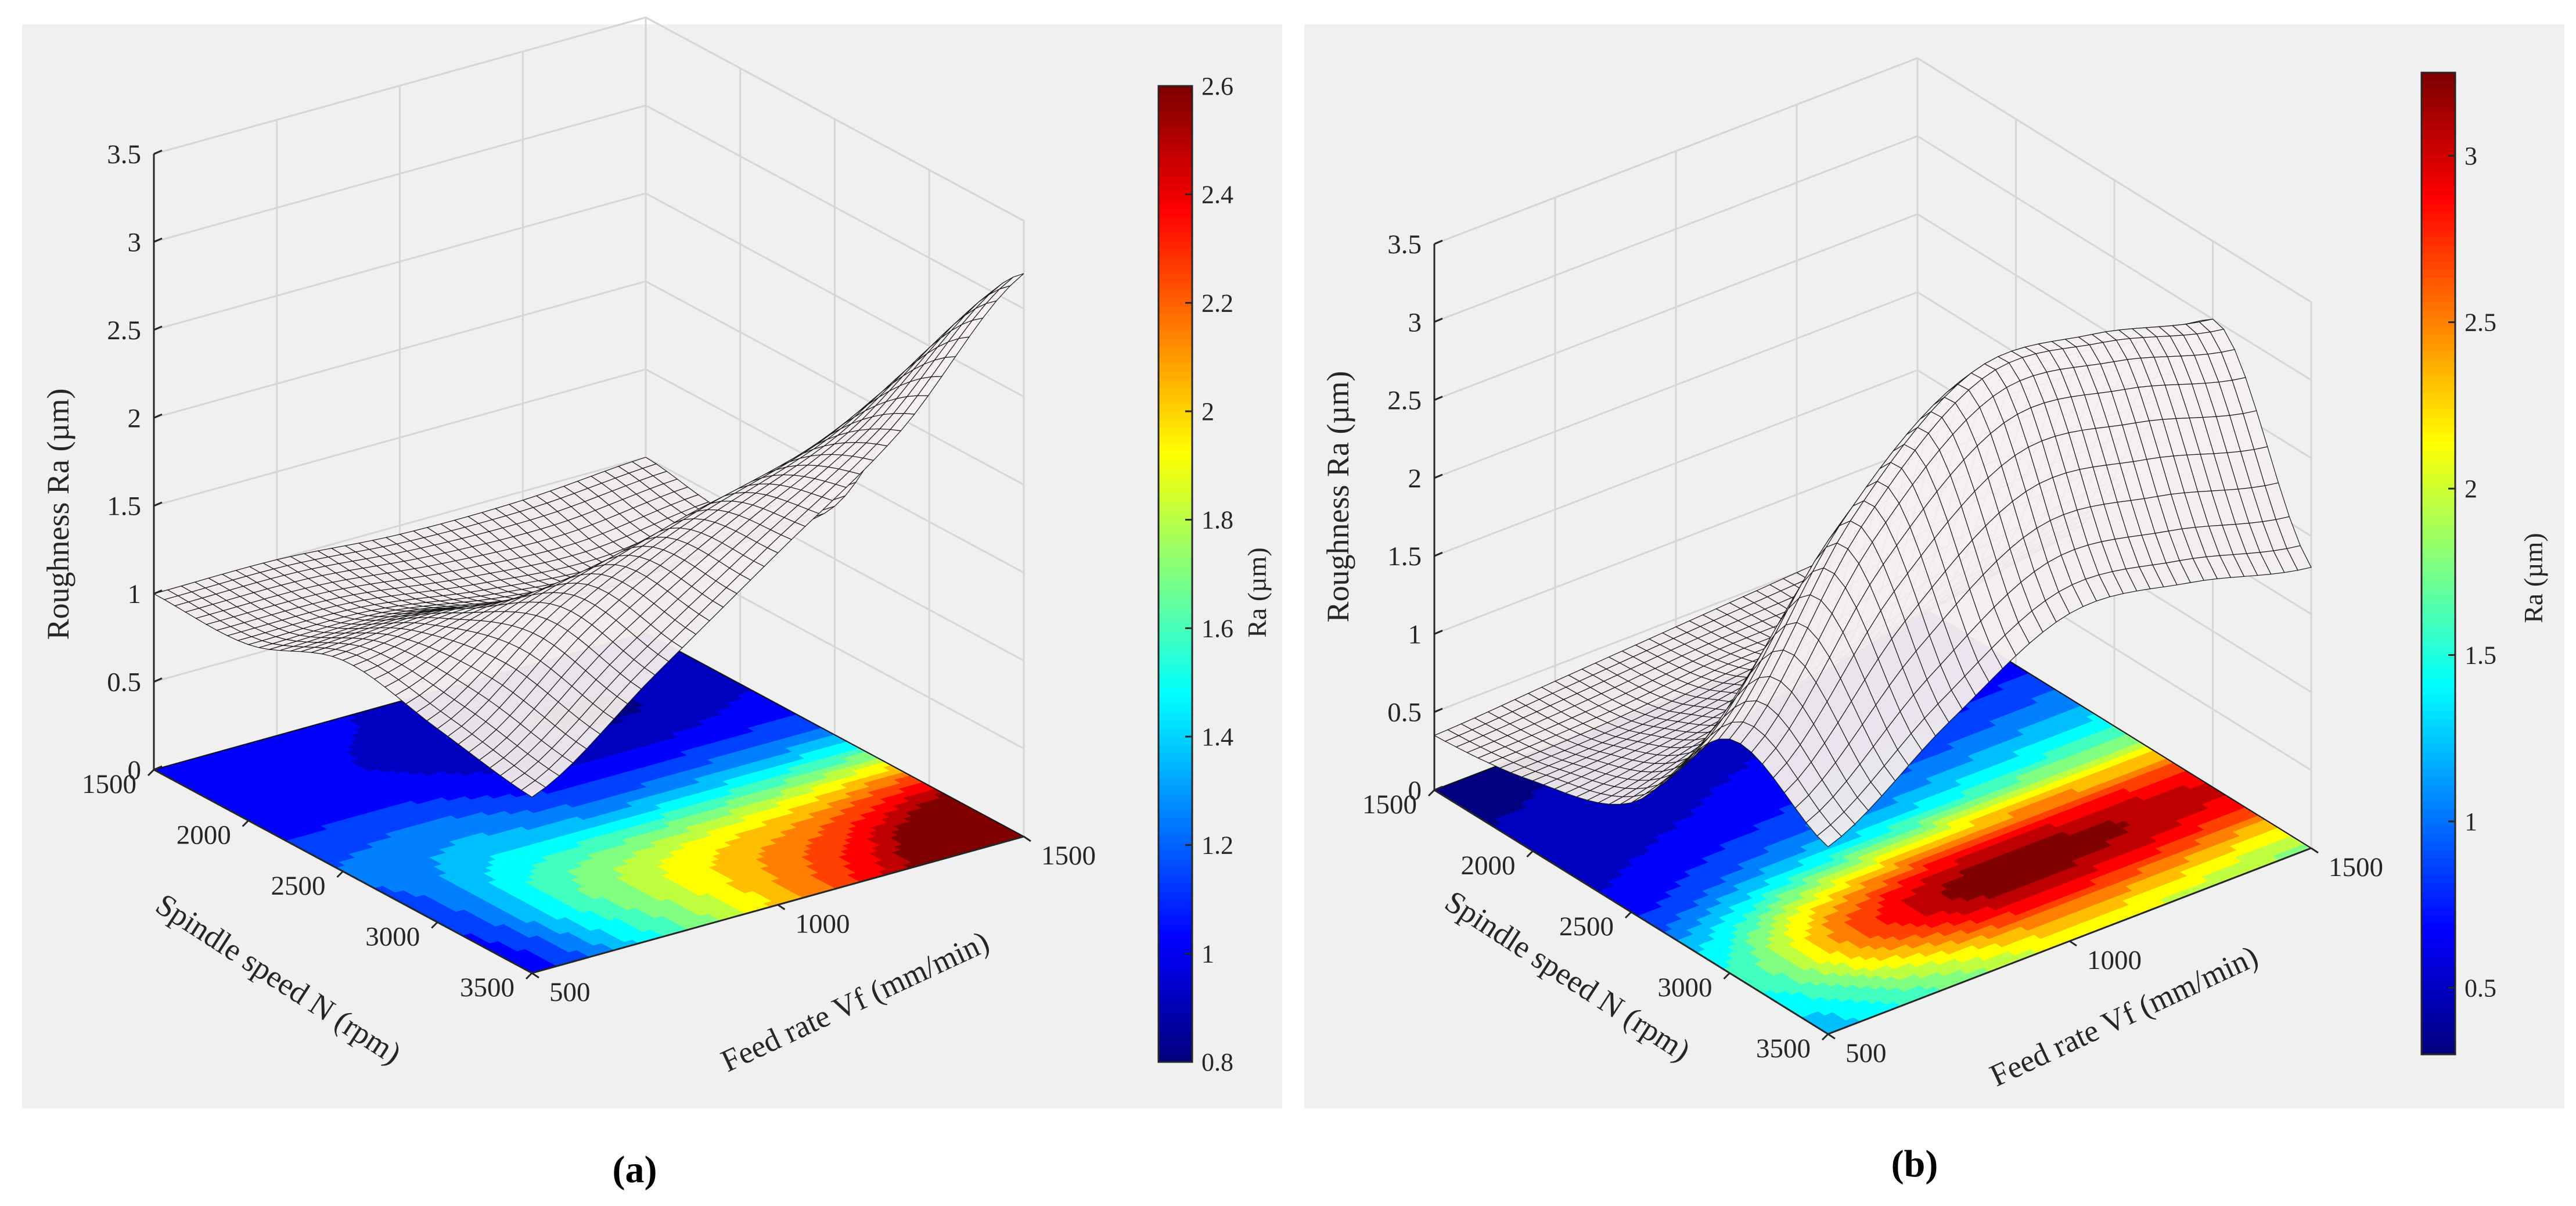 The height and width of the screenshot is (1206, 2576). What do you see at coordinates (124, 330) in the screenshot?
I see `a-z-tick-label: 2.5` at bounding box center [124, 330].